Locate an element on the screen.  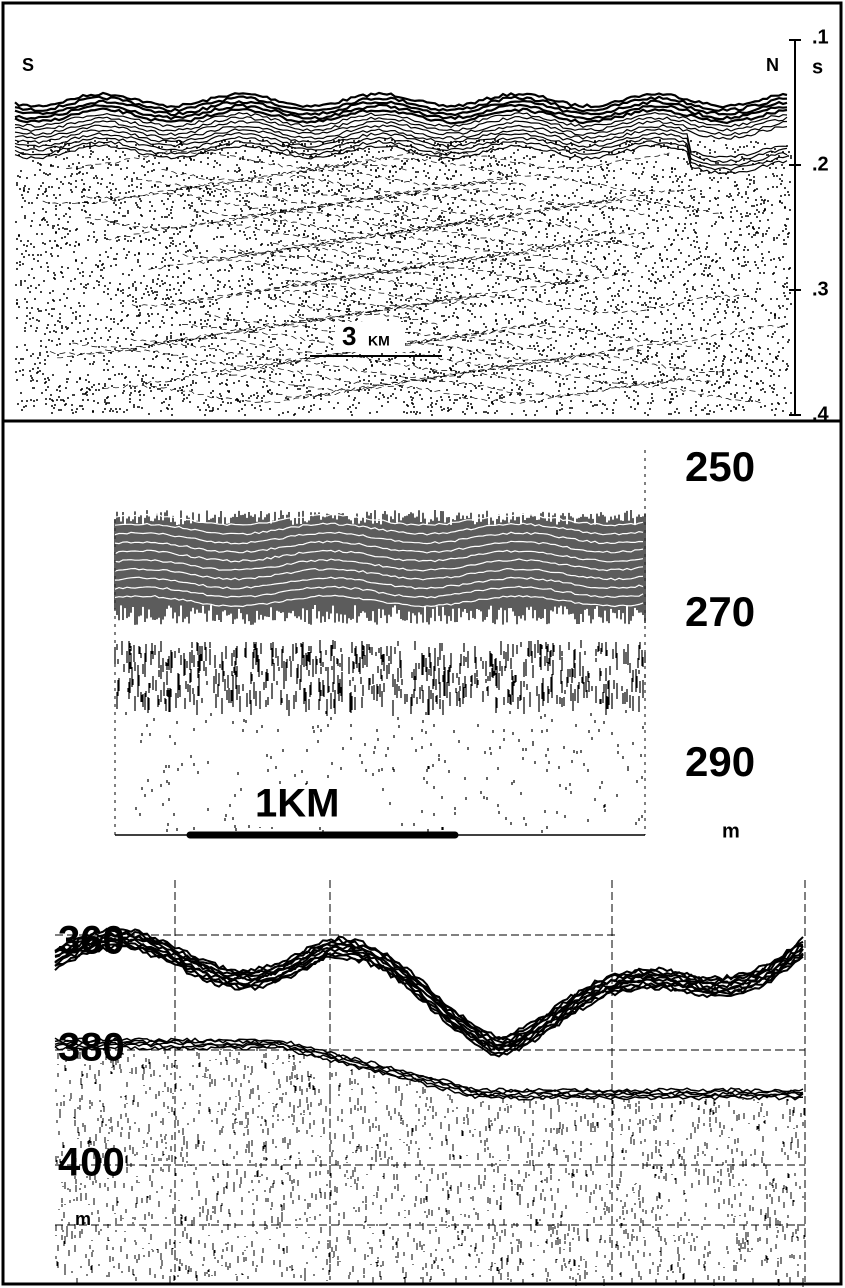
direction-label: N is located at coordinates (772, 65).